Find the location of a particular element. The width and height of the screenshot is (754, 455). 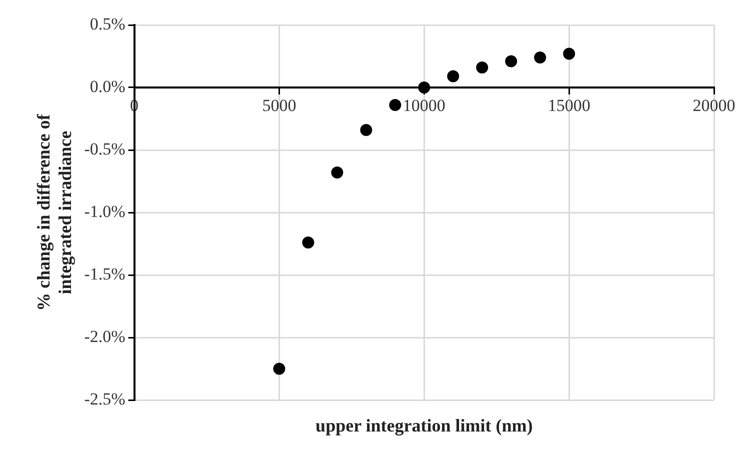

y-tick-label: -2.5% is located at coordinates (105, 398).